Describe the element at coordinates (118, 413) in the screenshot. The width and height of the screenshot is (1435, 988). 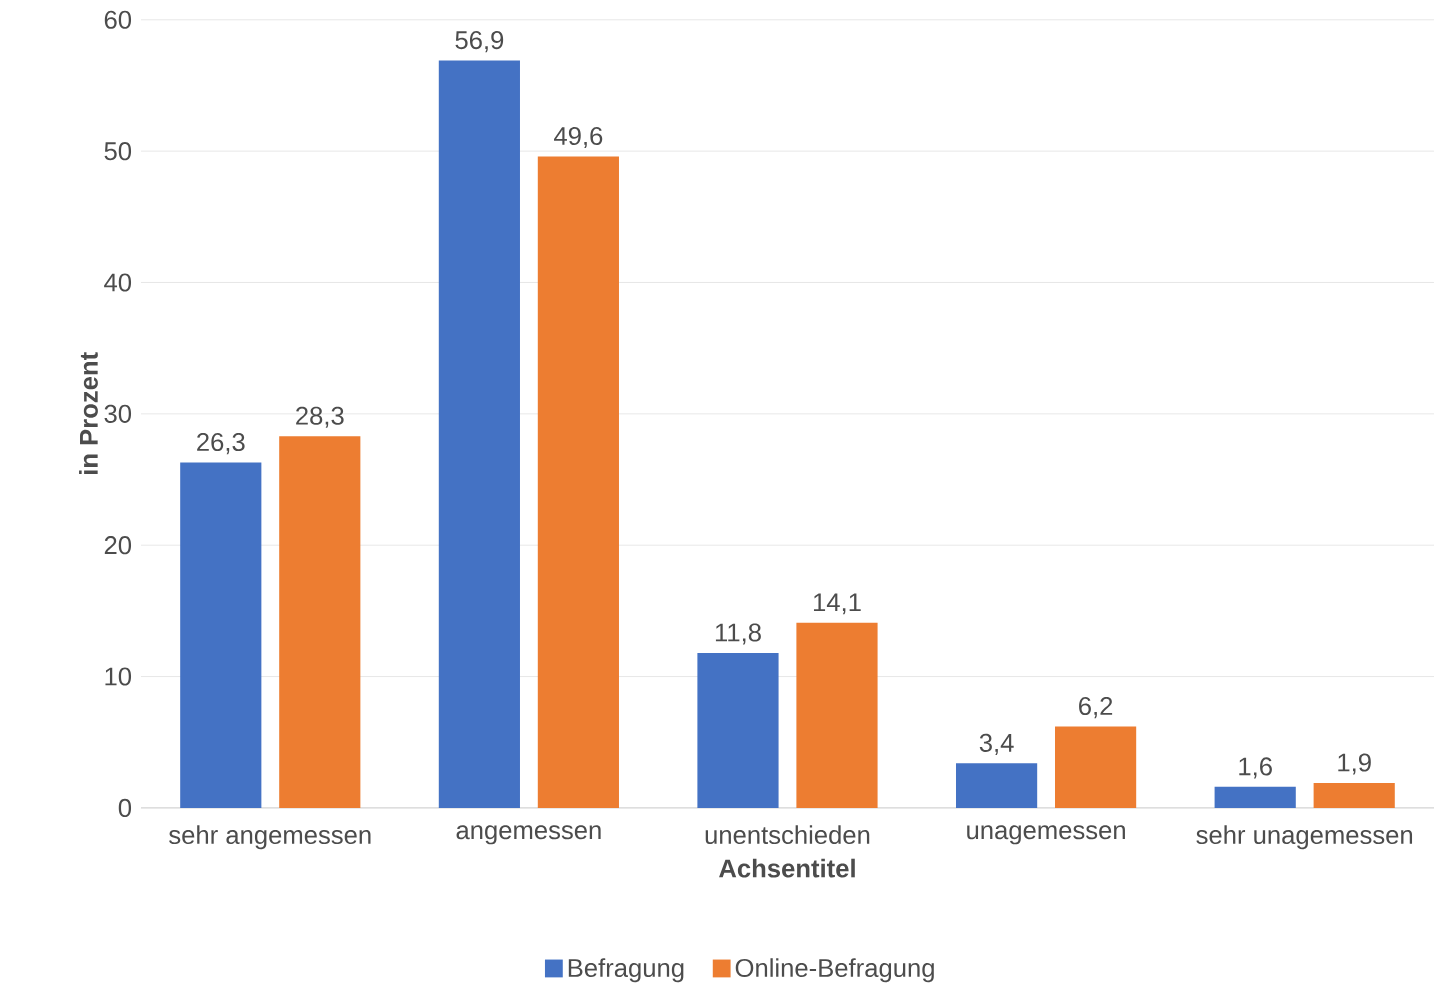
I see `y-tick-label: 30` at that location.